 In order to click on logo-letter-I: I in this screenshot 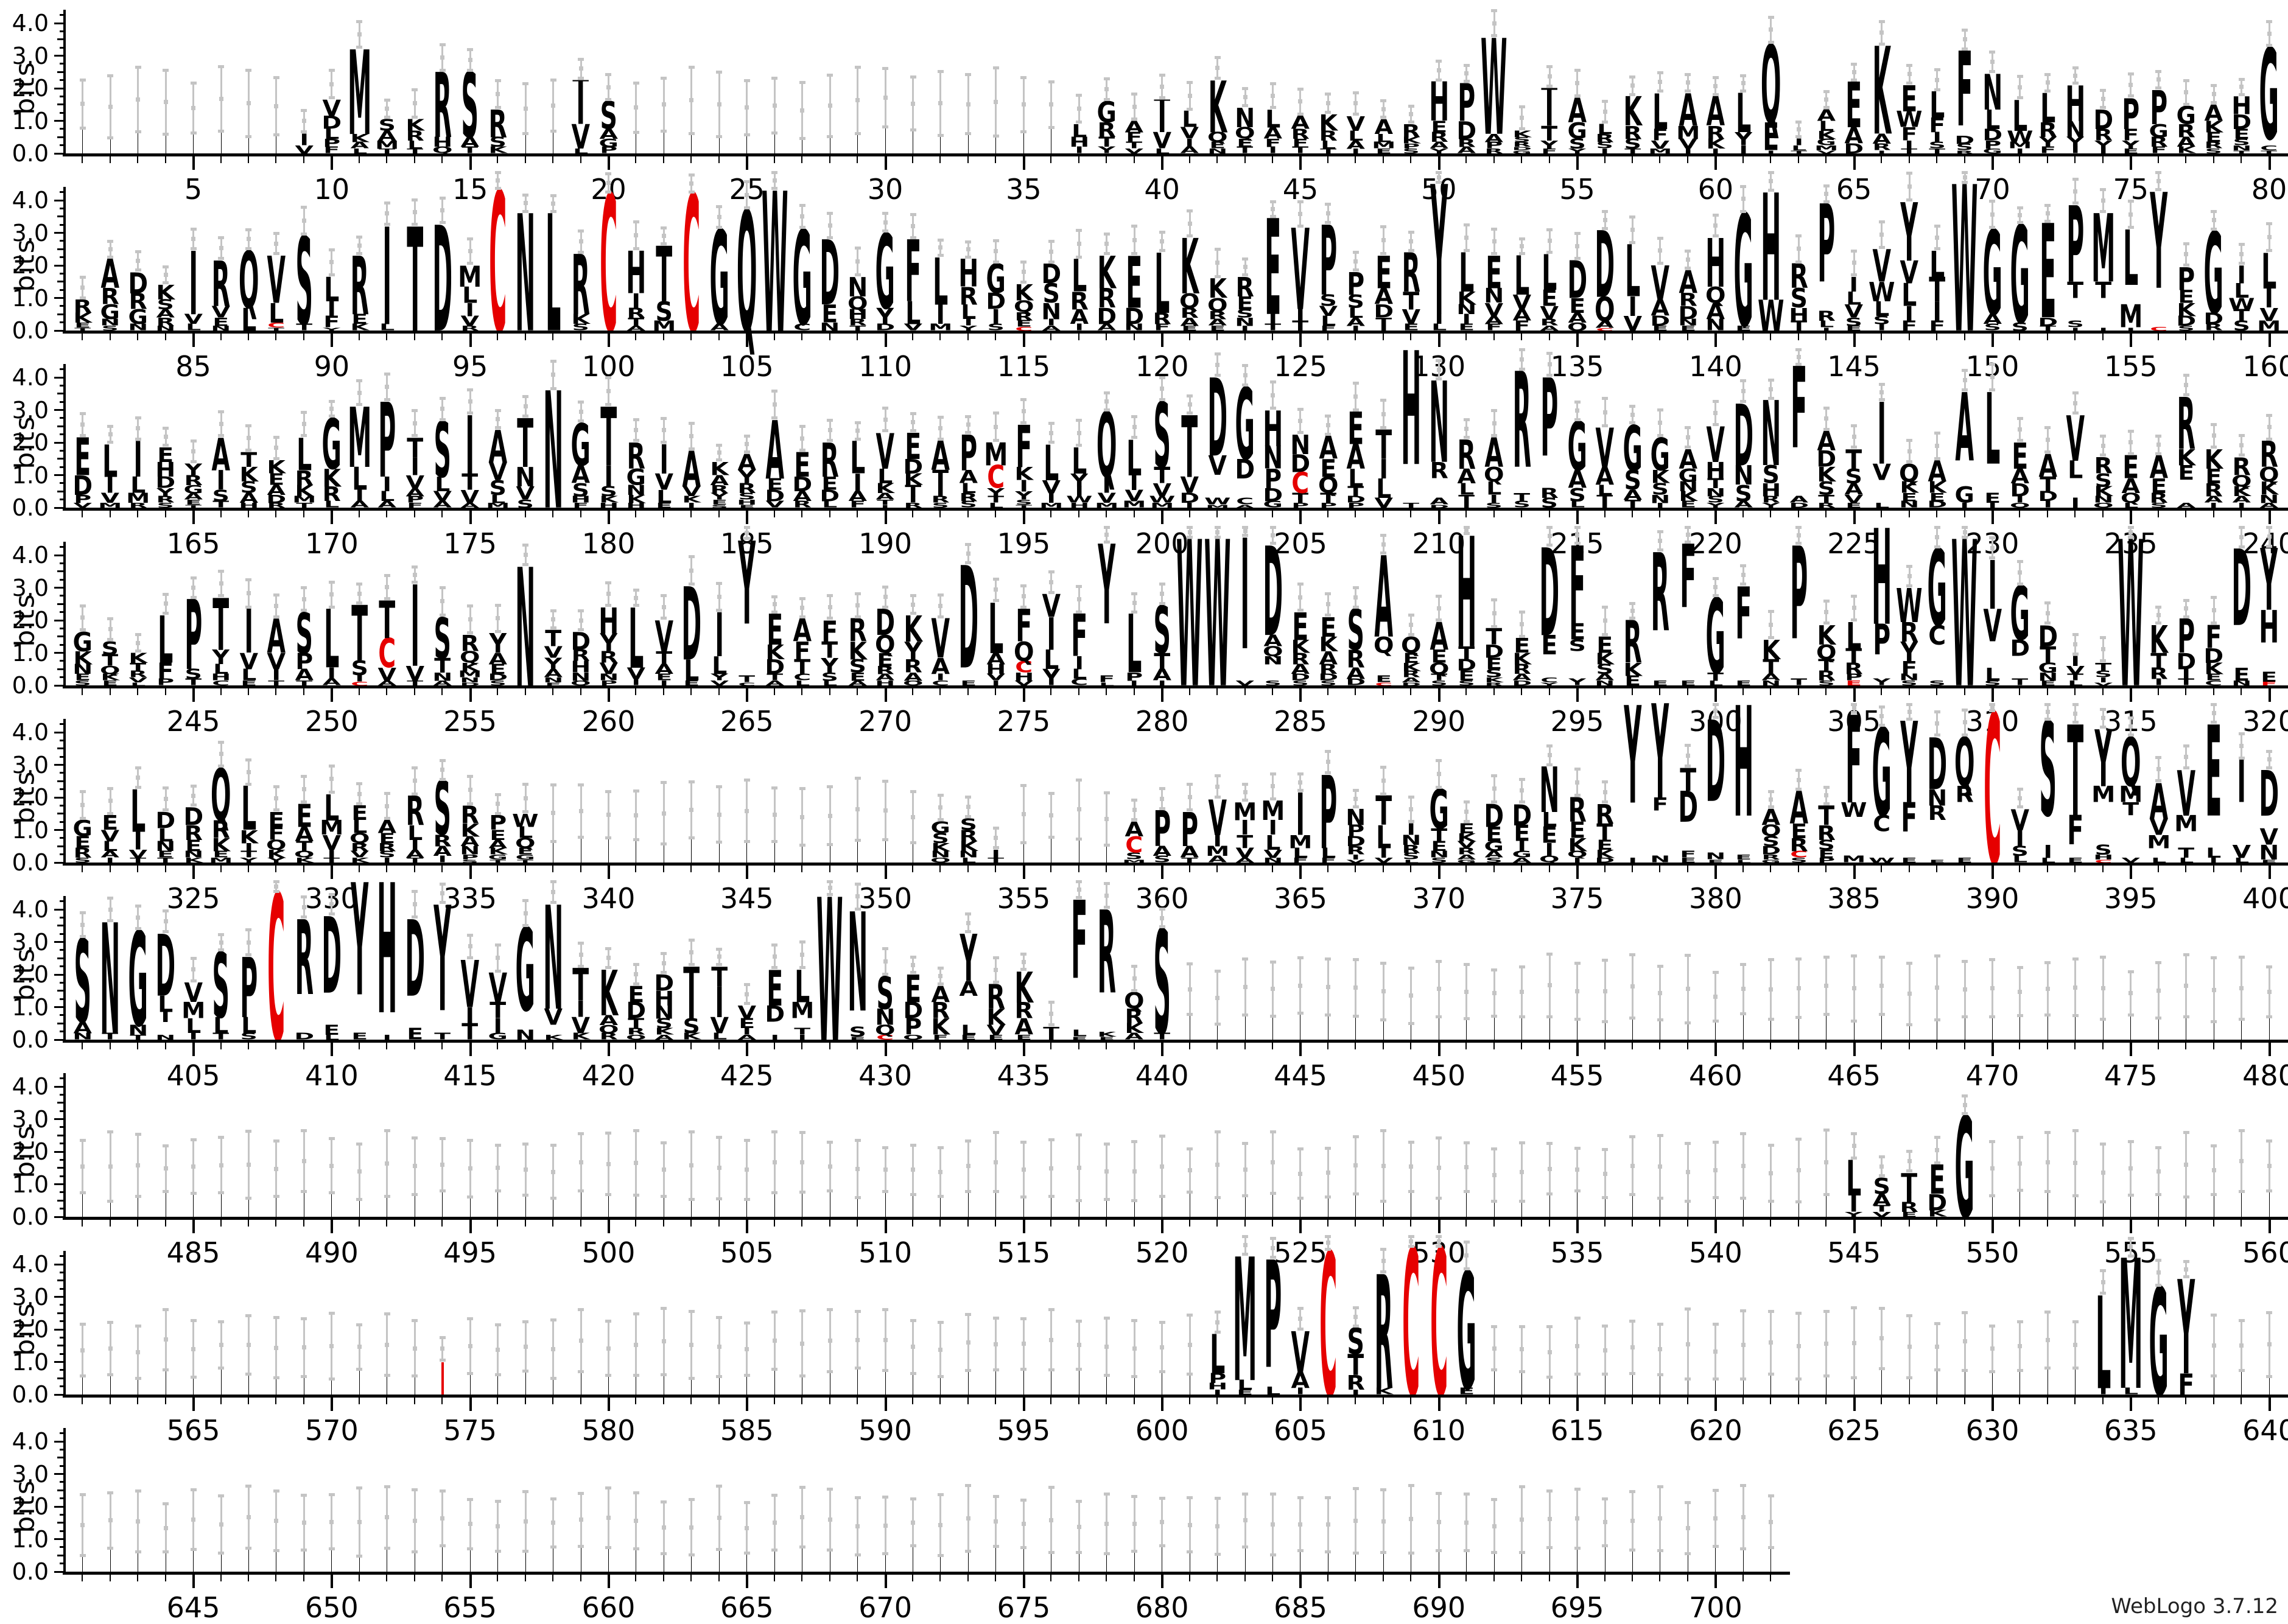, I will do `click(1189, 143)`.